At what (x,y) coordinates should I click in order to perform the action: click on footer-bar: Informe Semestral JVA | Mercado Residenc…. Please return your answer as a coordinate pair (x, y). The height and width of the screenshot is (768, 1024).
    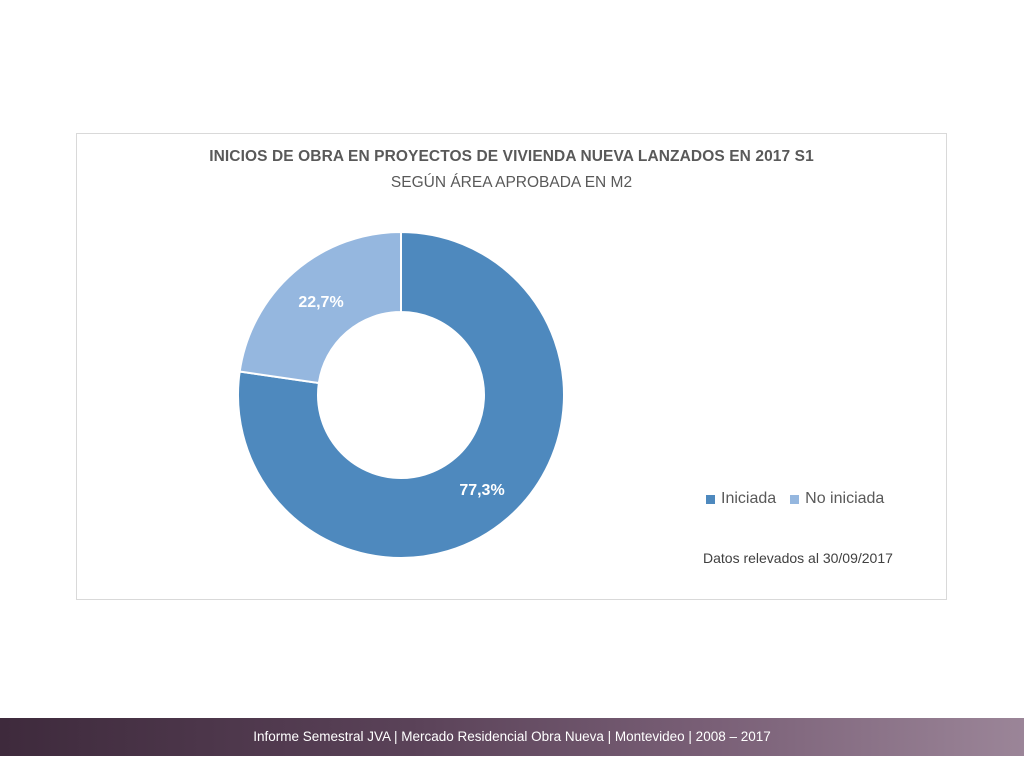
    Looking at the image, I should click on (512, 737).